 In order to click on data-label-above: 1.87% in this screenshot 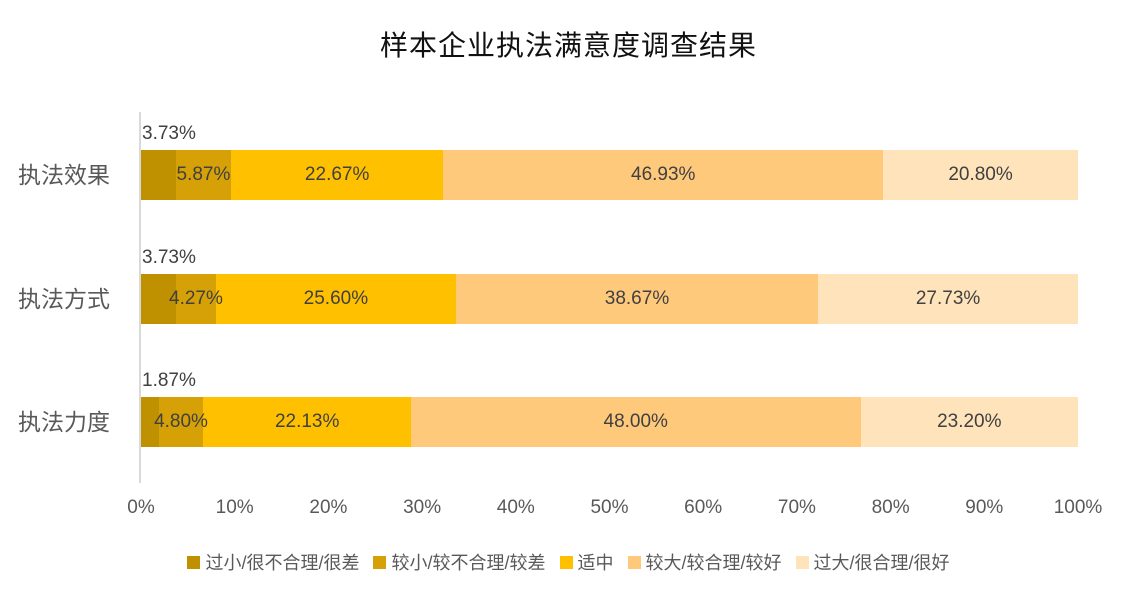, I will do `click(169, 380)`.